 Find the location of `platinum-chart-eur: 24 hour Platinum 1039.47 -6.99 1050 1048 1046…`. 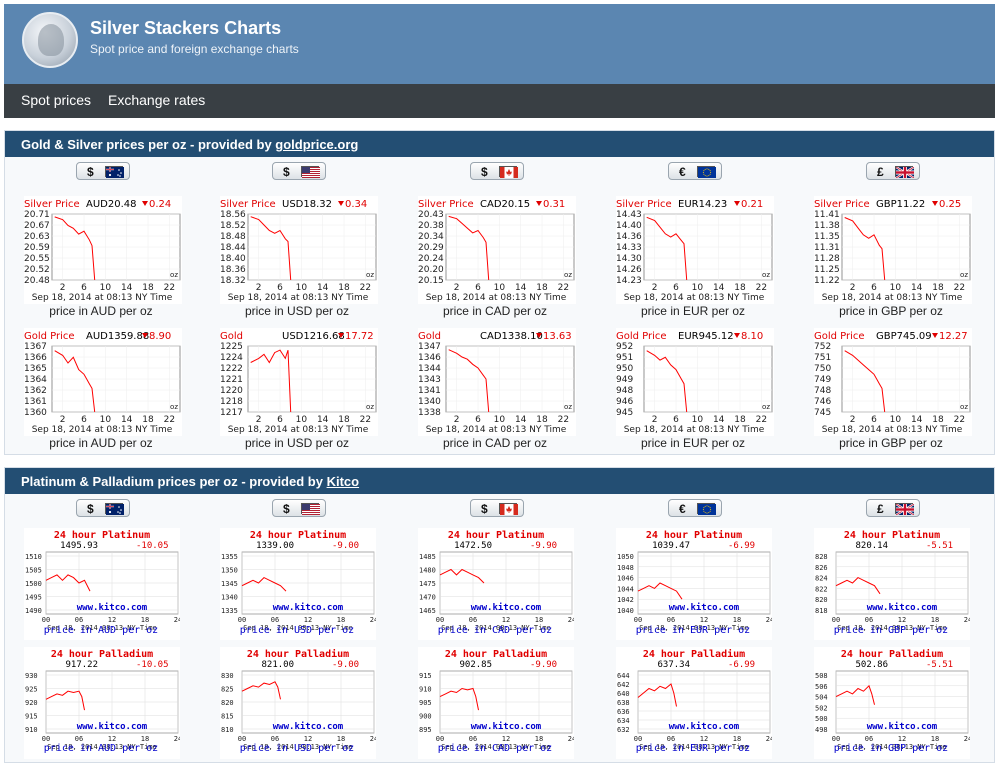

platinum-chart-eur: 24 hour Platinum 1039.47 -6.99 1050 1048 1046… is located at coordinates (695, 584).